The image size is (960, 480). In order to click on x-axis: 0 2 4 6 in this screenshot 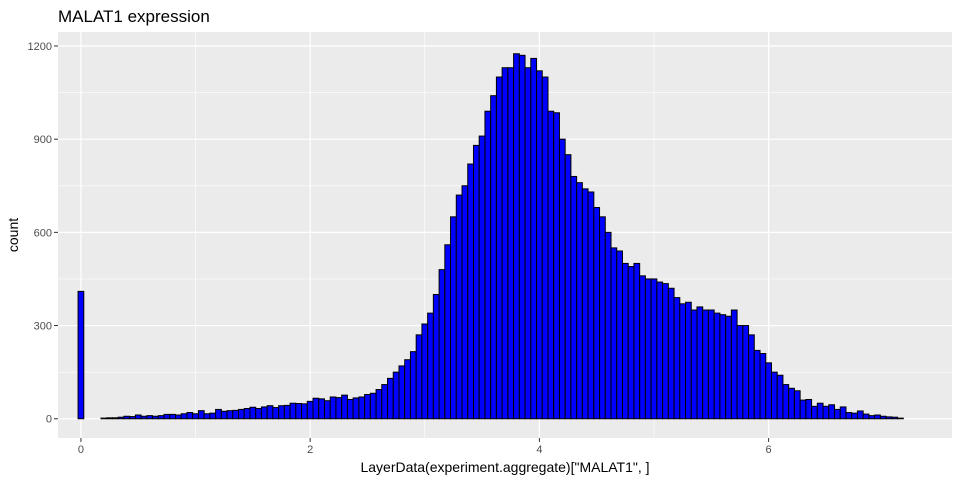, I will do `click(425, 447)`.